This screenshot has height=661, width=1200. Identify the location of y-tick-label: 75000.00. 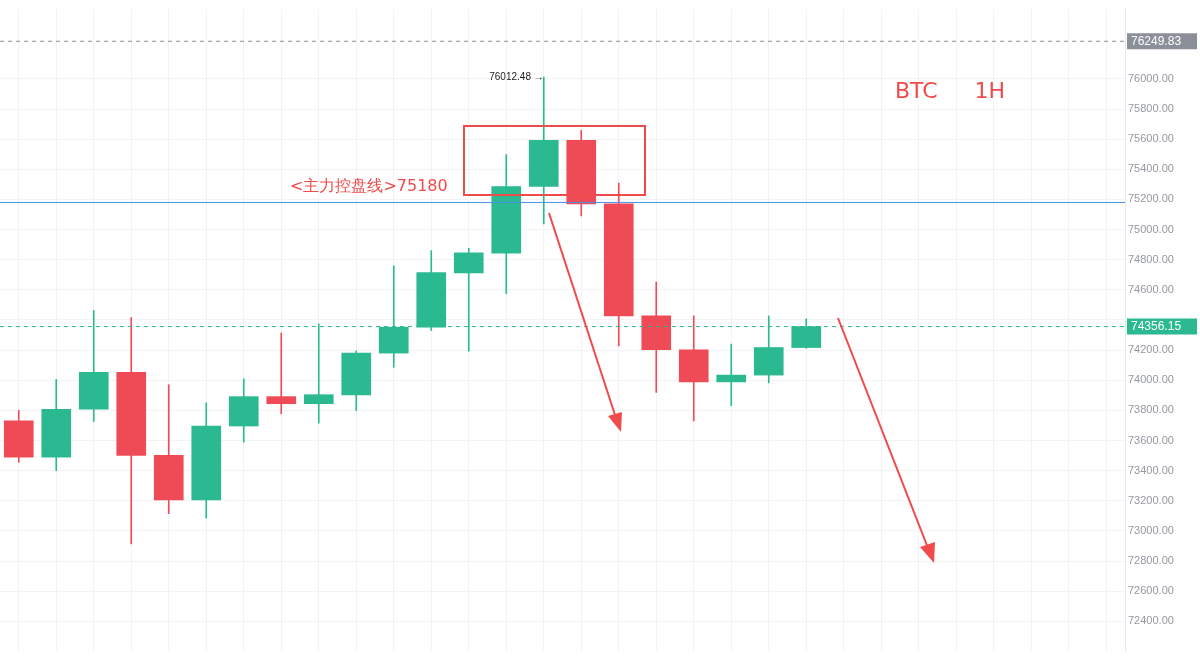
(1151, 228).